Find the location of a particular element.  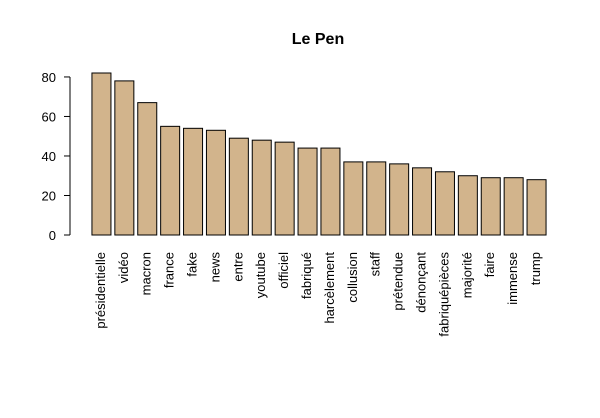

x-category-label: fabriqué is located at coordinates (306, 275).